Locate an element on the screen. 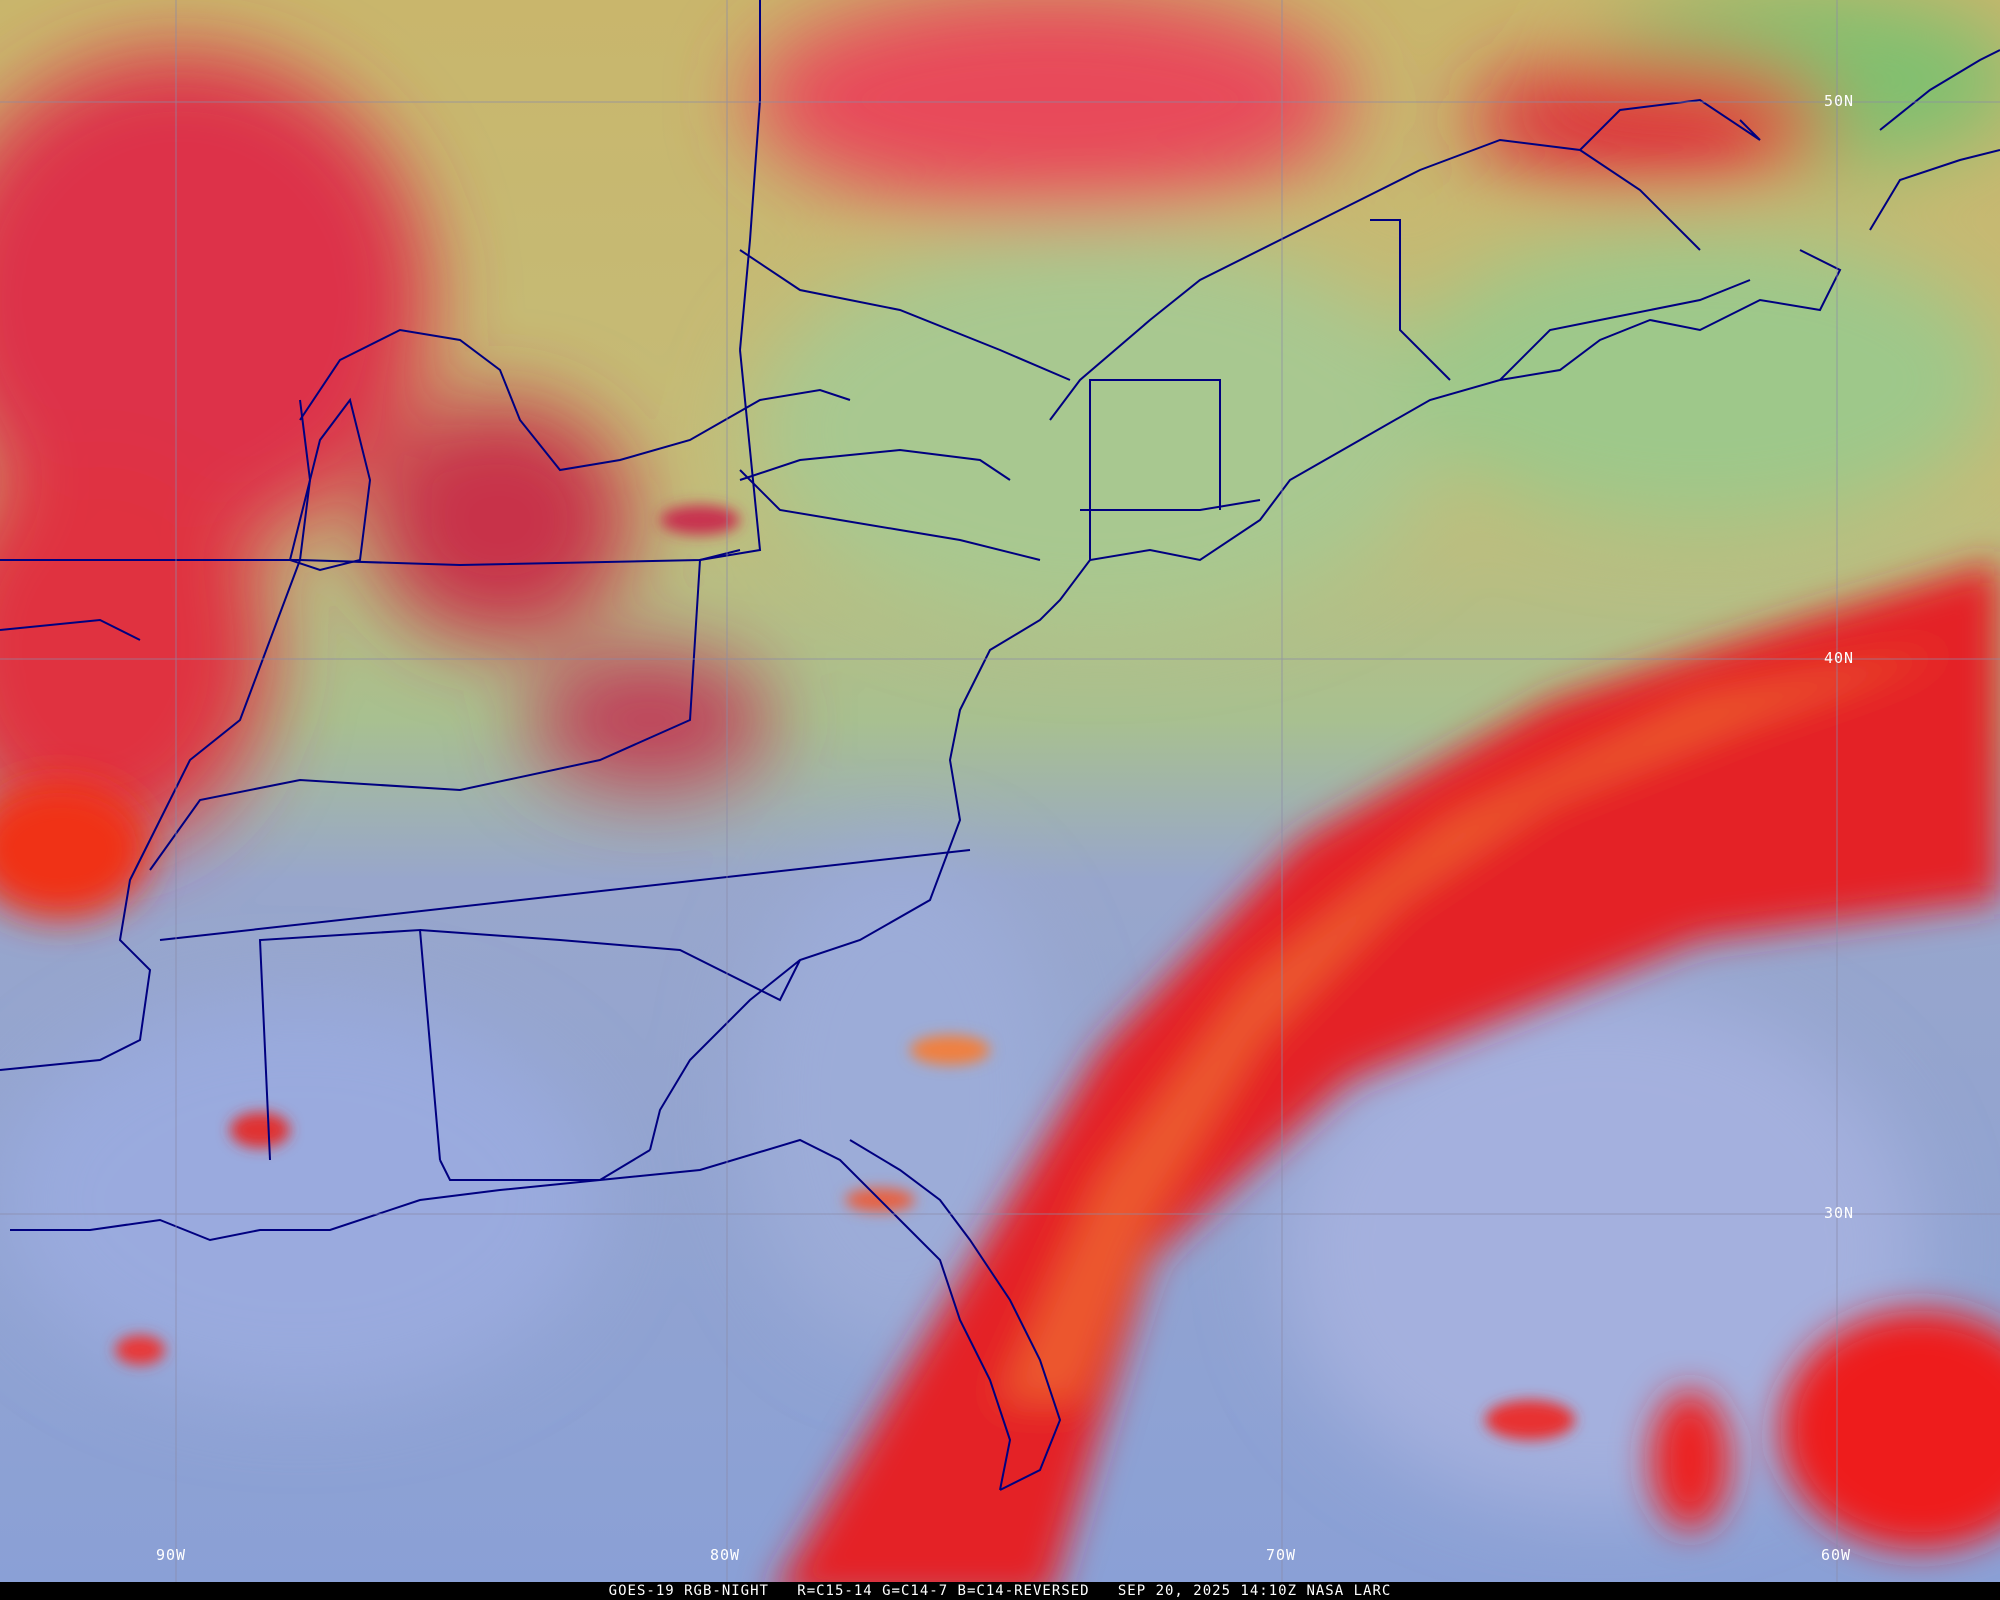 Image resolution: width=2000 pixels, height=1600 pixels. lat-label-30n: 30N is located at coordinates (1839, 1213).